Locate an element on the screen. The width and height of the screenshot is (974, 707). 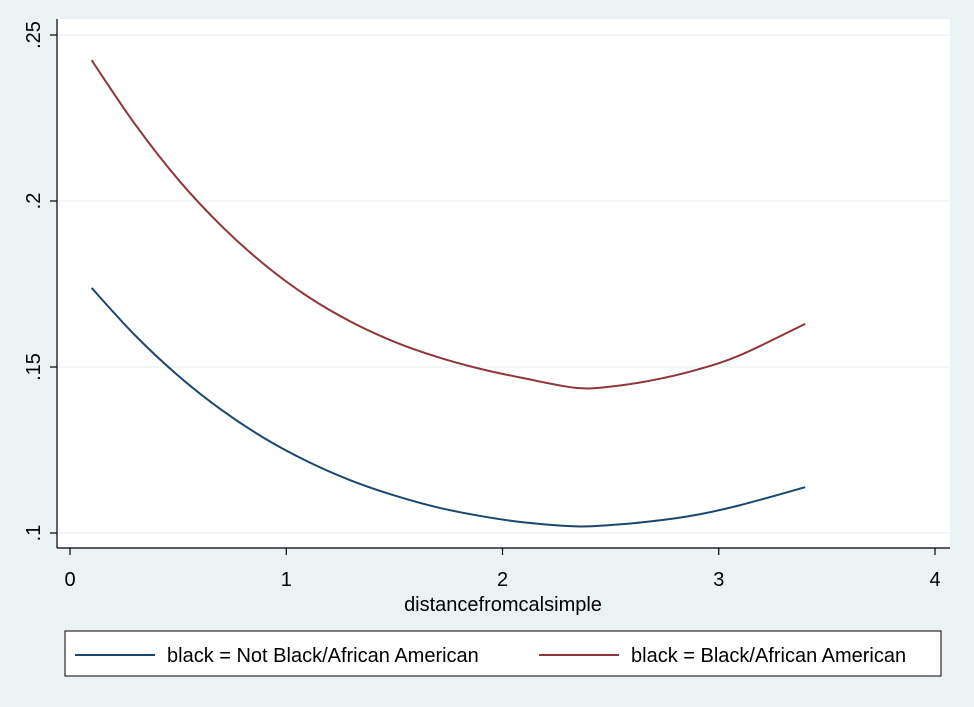
legend-label-series-1: black = Not Black/African American is located at coordinates (323, 656).